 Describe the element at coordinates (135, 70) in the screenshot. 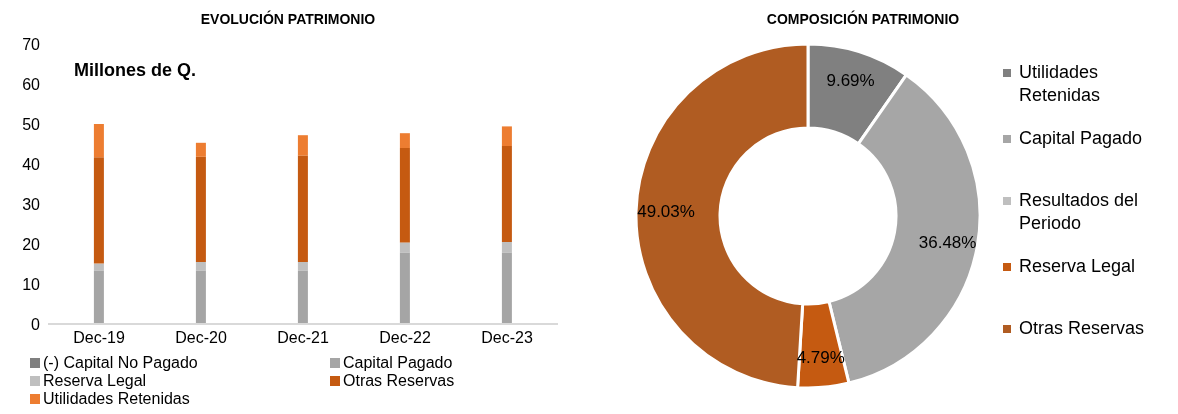

I see `annotation: Millones de Q.` at that location.